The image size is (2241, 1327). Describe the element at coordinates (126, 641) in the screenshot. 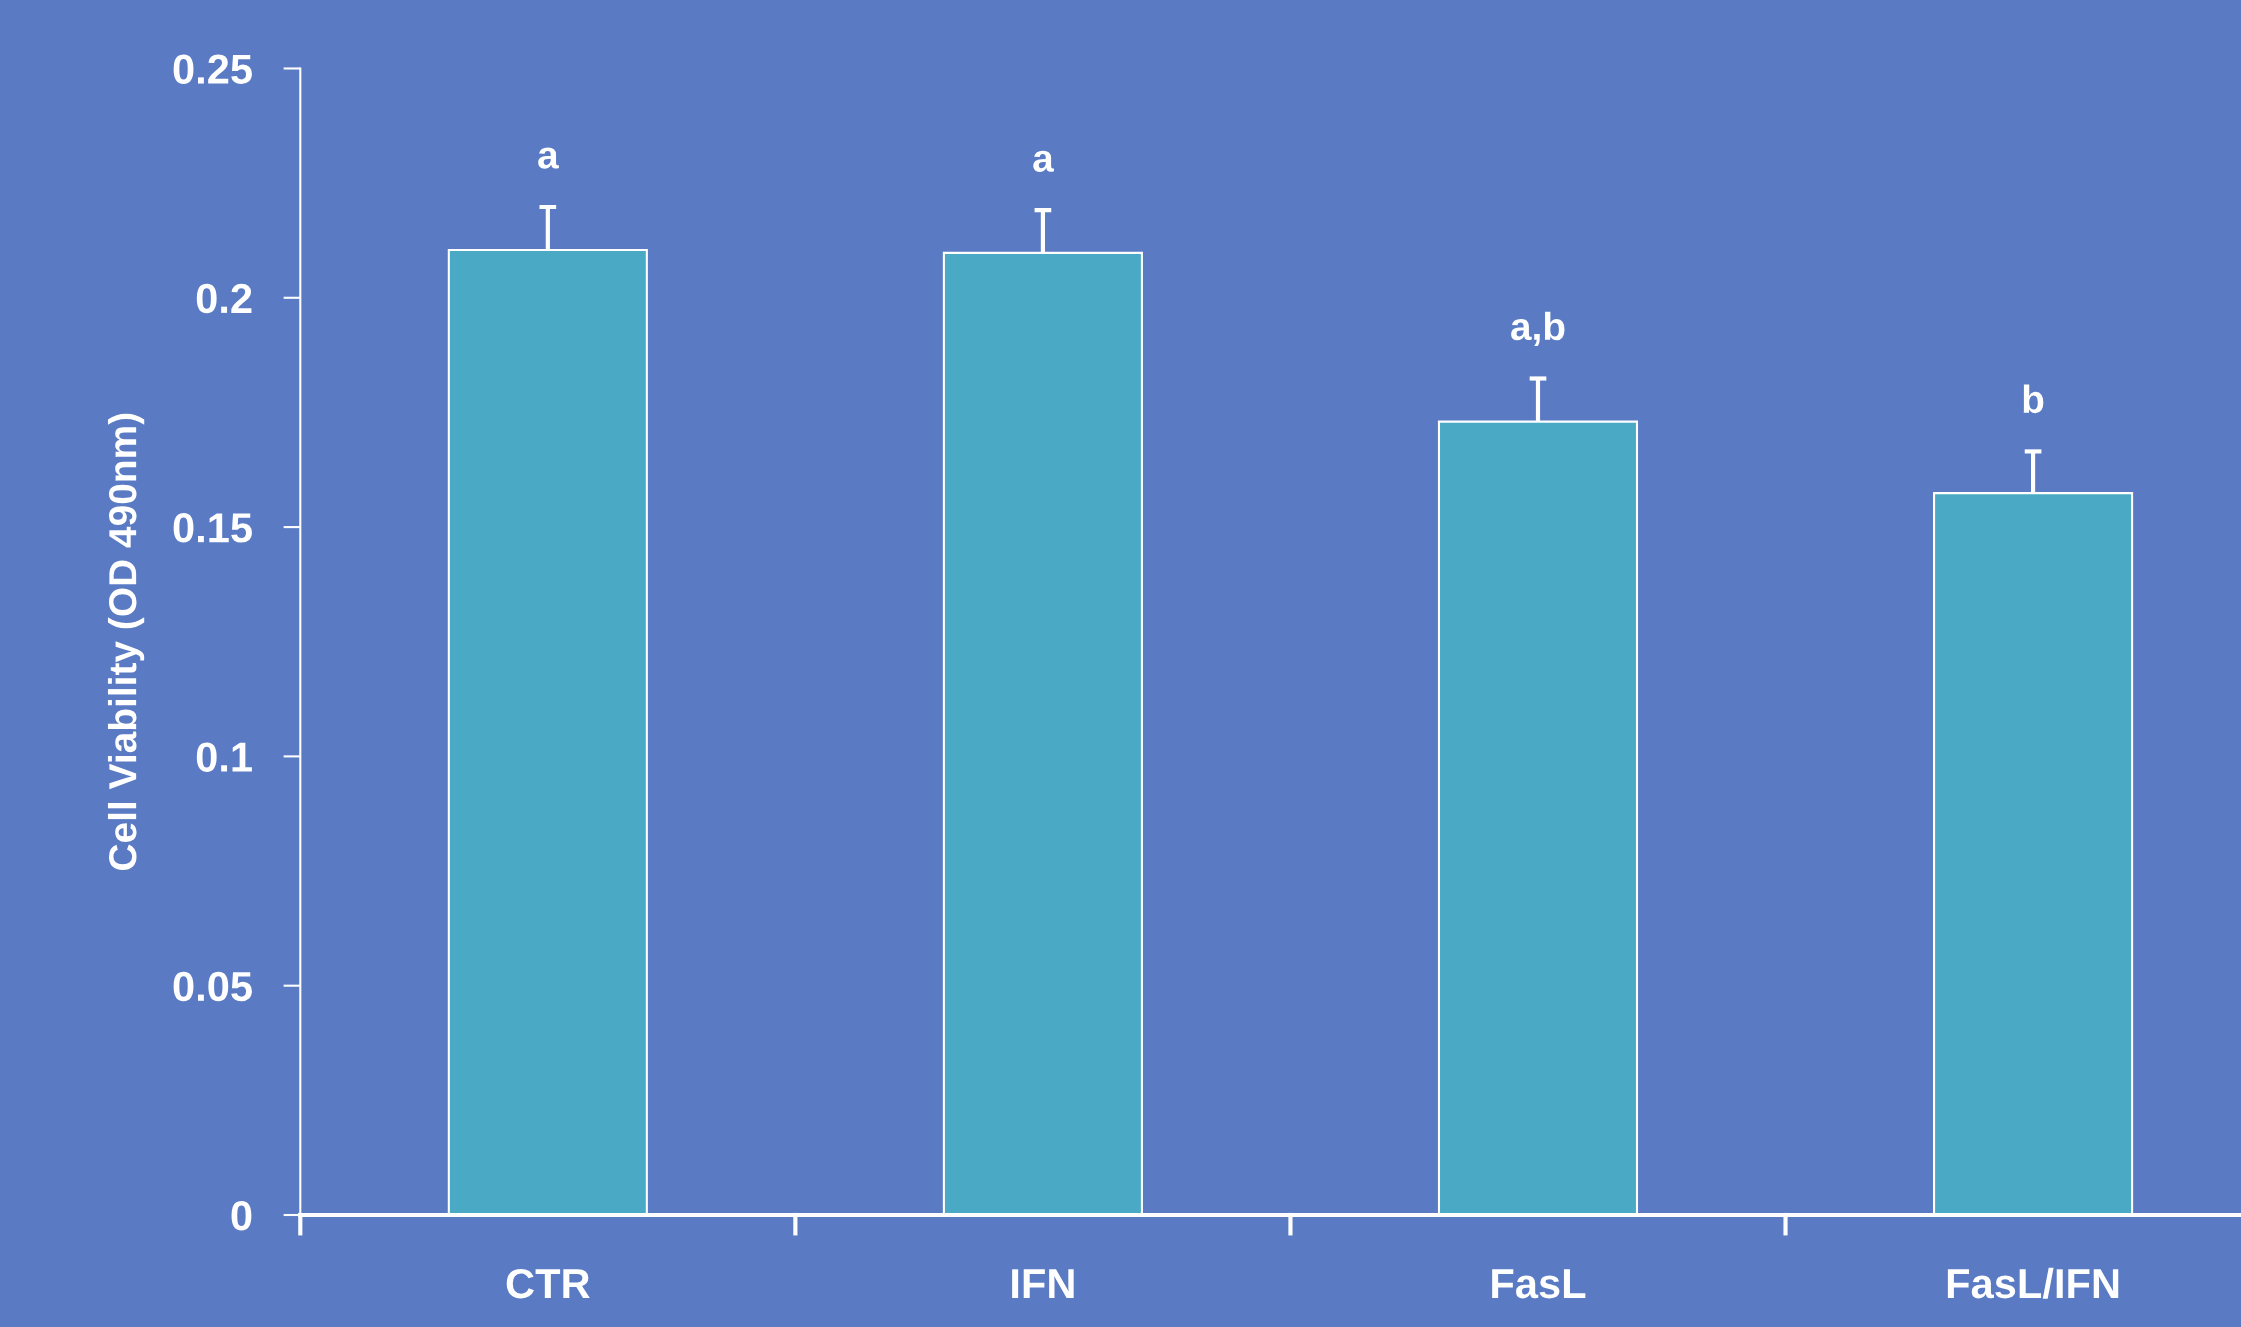

I see `y-axis-title: Cell Viability (OD 490nm)` at that location.